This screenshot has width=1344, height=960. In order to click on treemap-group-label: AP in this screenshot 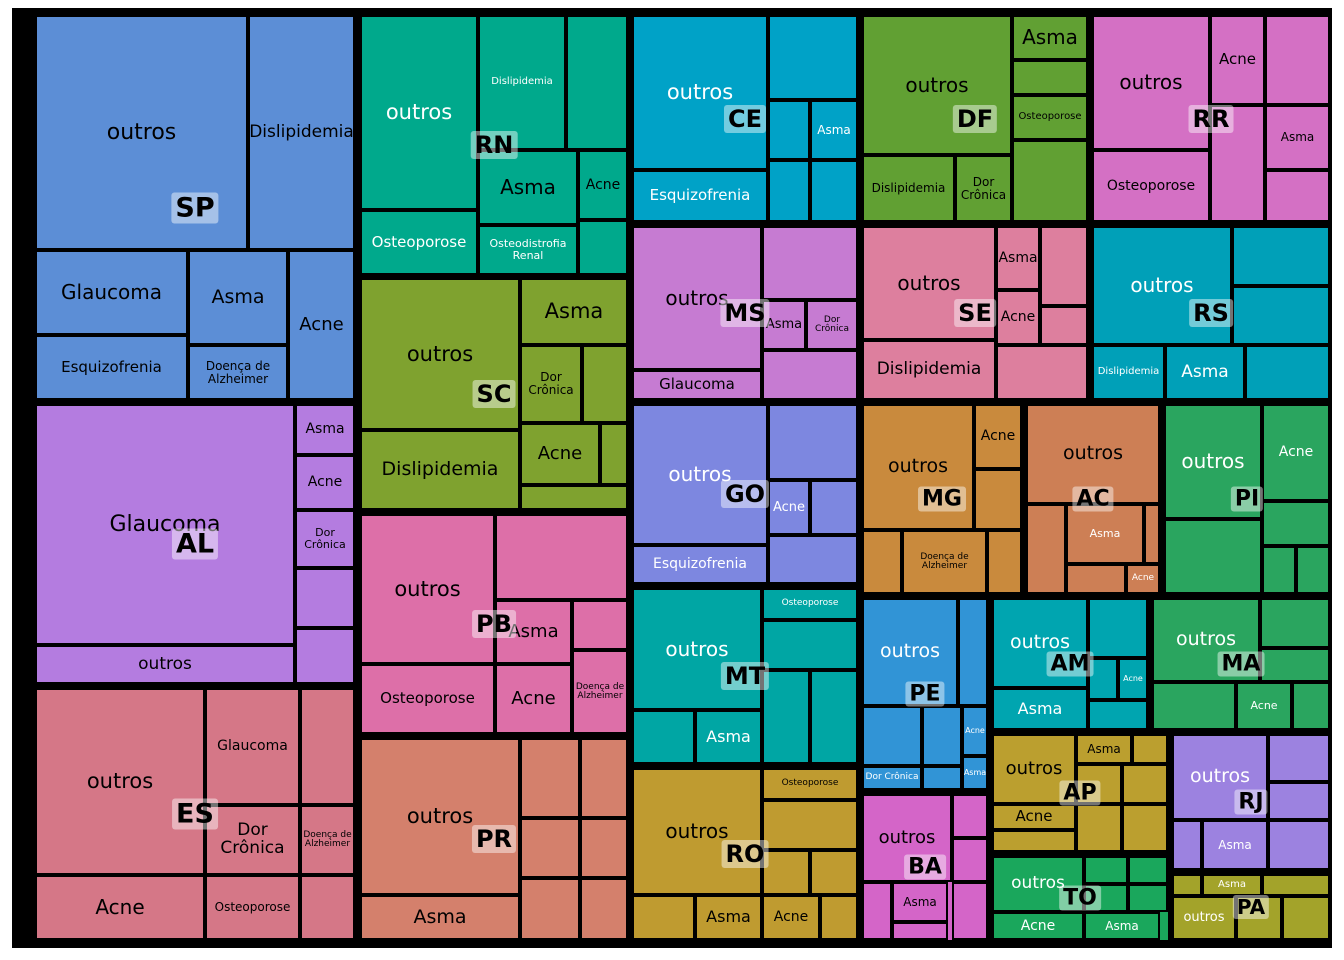, I will do `click(1080, 793)`.